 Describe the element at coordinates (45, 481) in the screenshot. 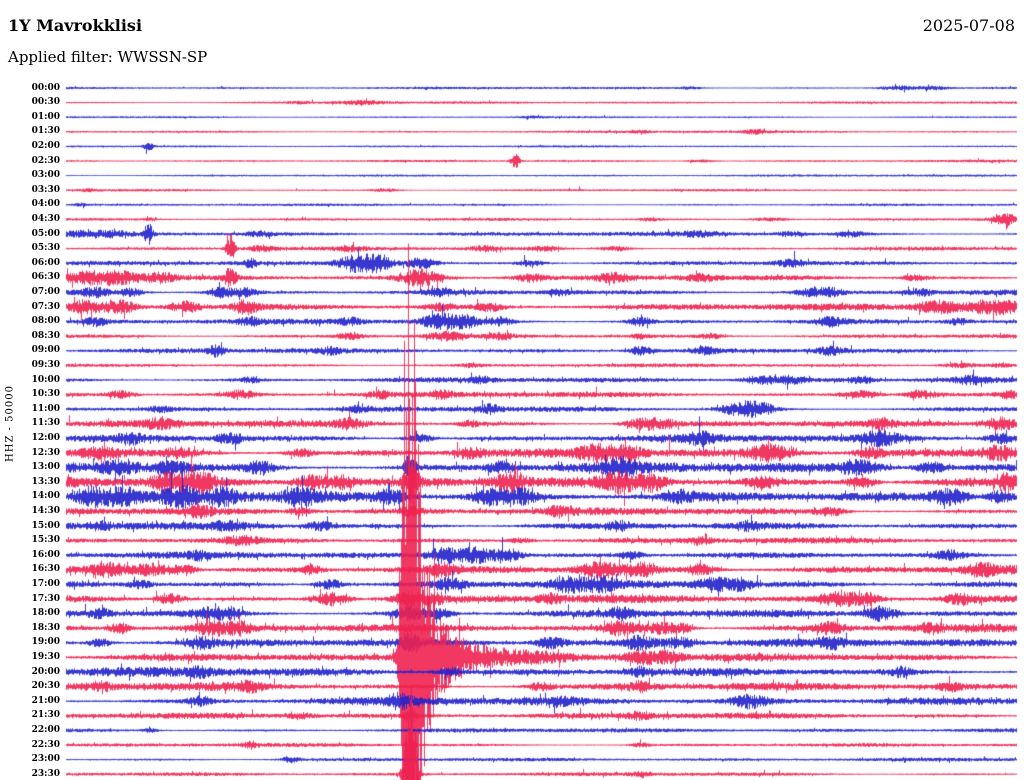

I see `row-time-label: 13:30` at that location.